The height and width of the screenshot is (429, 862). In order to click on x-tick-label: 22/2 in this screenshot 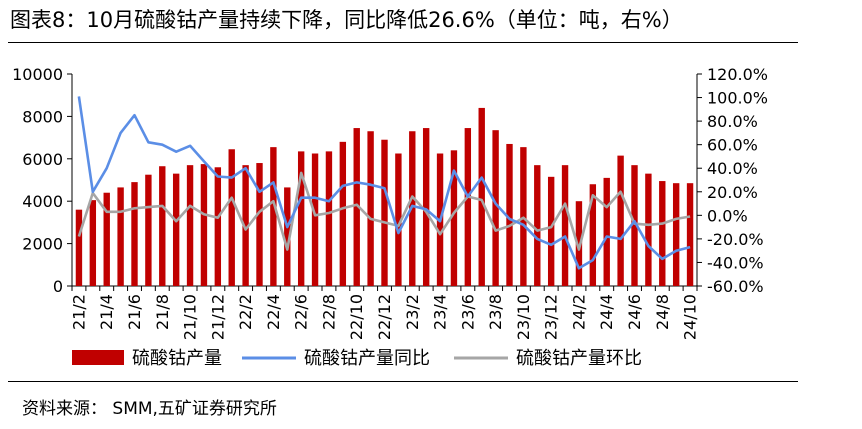, I will do `click(245, 312)`.